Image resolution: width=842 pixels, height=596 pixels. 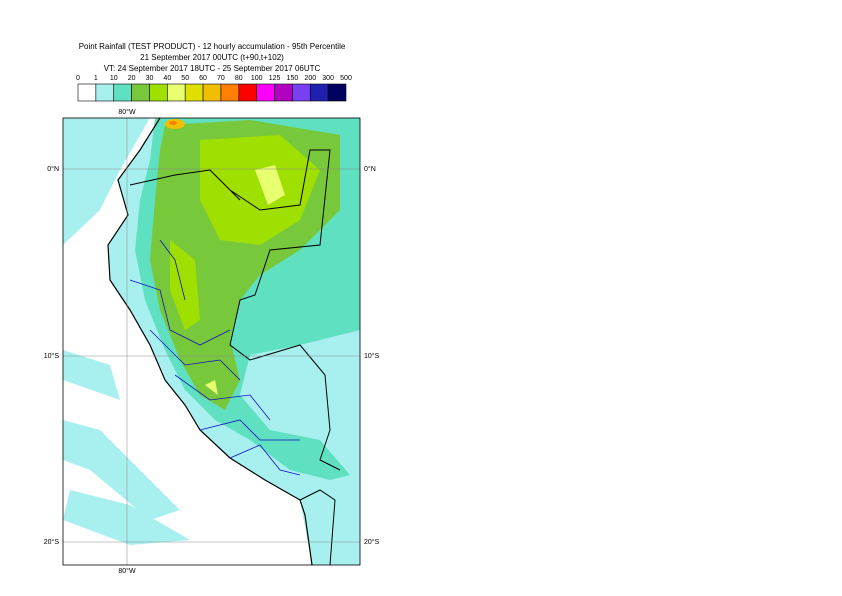 I want to click on legend-threshold: 30, so click(x=150, y=78).